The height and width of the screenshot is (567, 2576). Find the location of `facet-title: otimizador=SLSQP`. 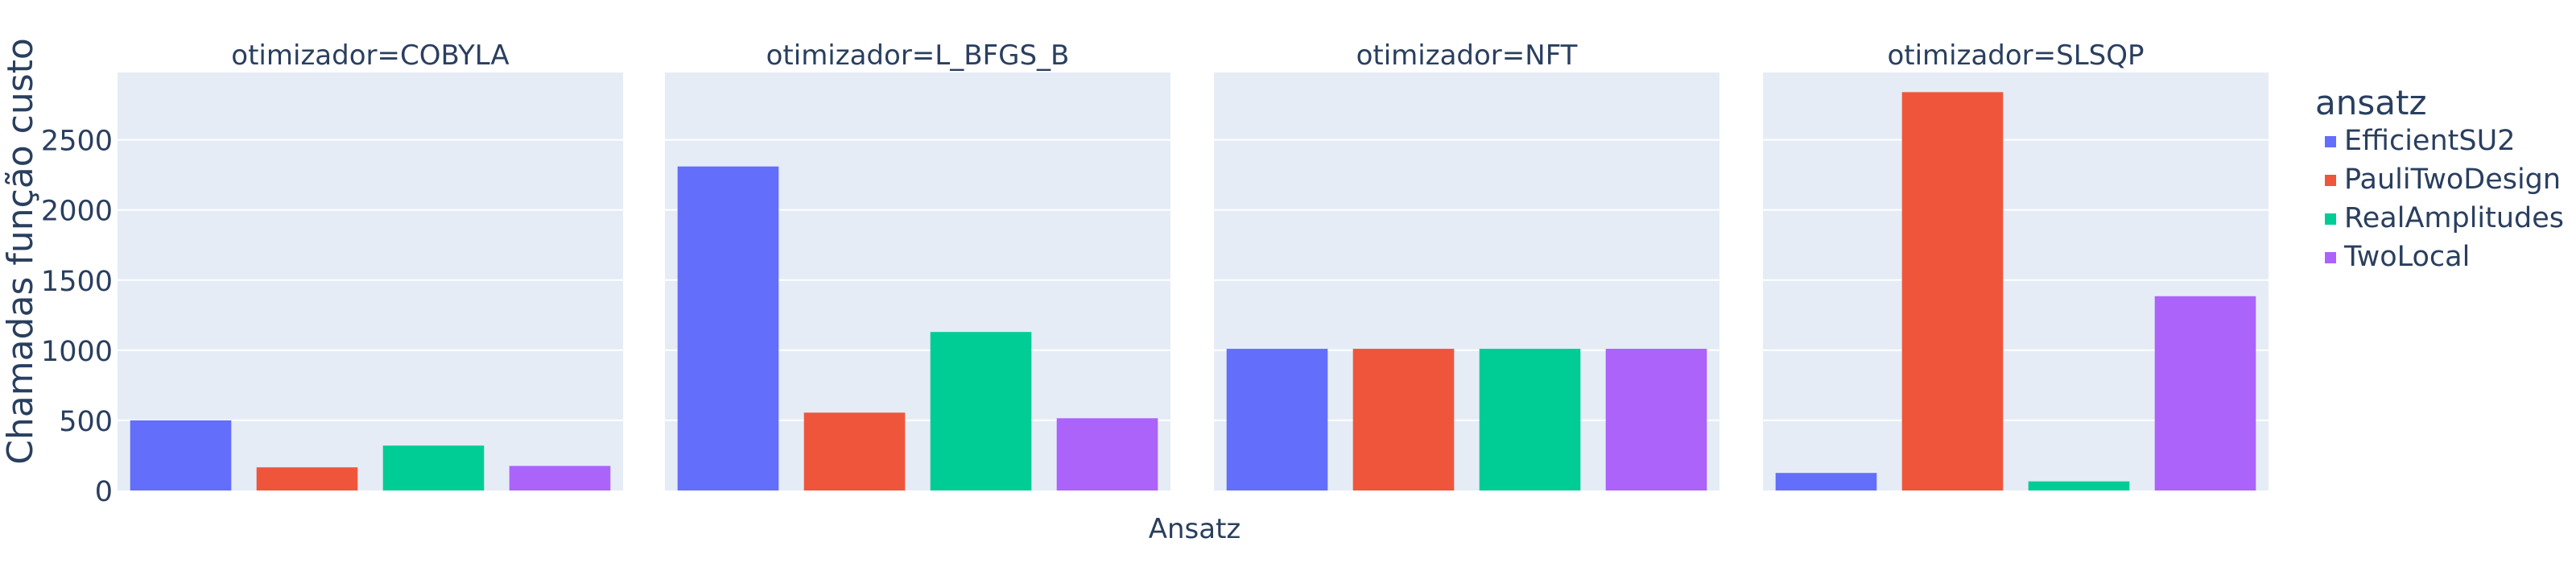

facet-title: otimizador=SLSQP is located at coordinates (2015, 55).